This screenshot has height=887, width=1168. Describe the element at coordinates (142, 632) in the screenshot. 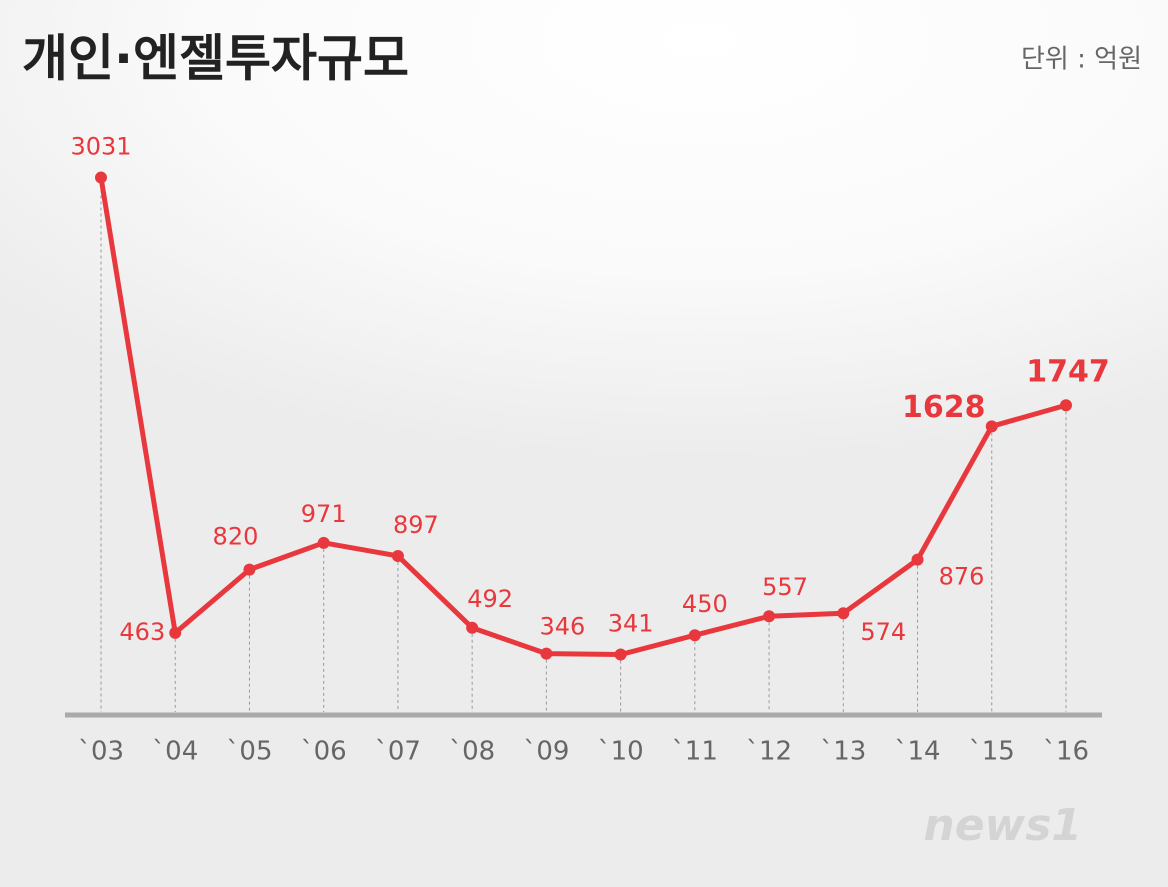

I see `data-label: 463` at that location.